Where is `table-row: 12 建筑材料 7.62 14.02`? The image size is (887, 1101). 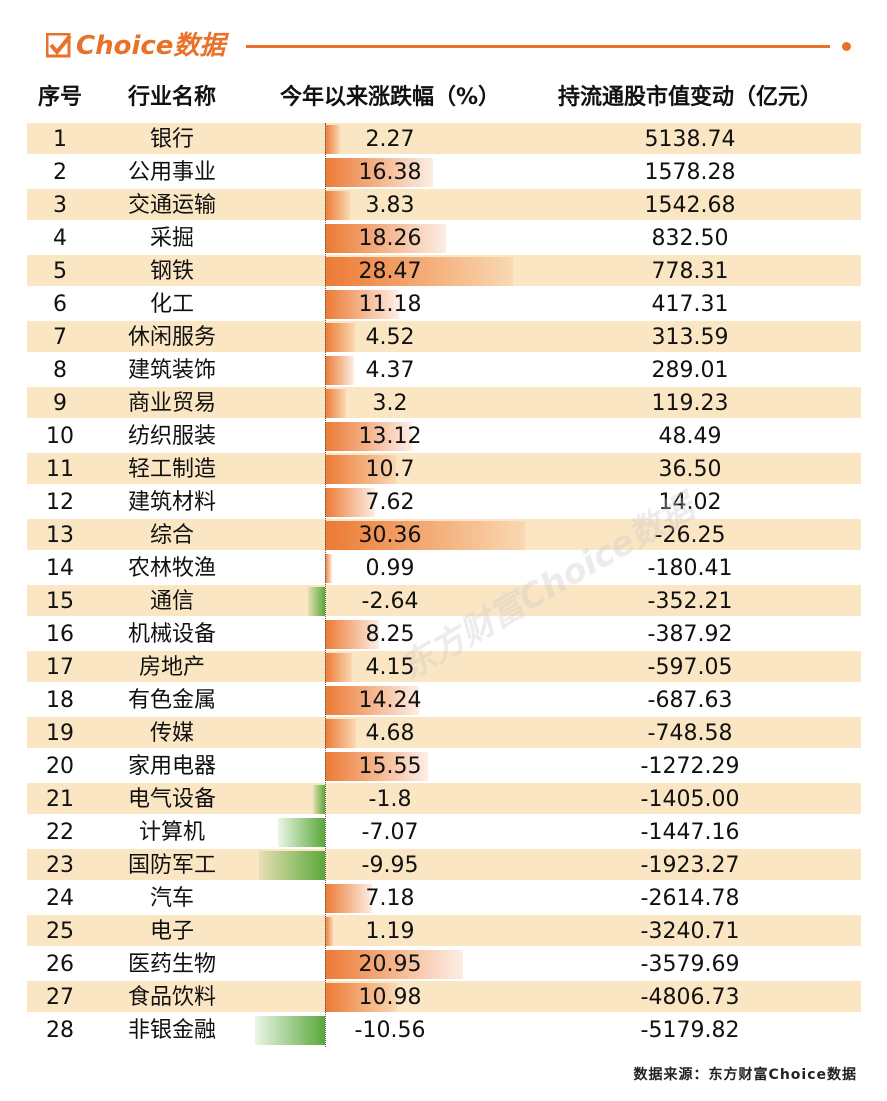
table-row: 12 建筑材料 7.62 14.02 is located at coordinates (444, 501).